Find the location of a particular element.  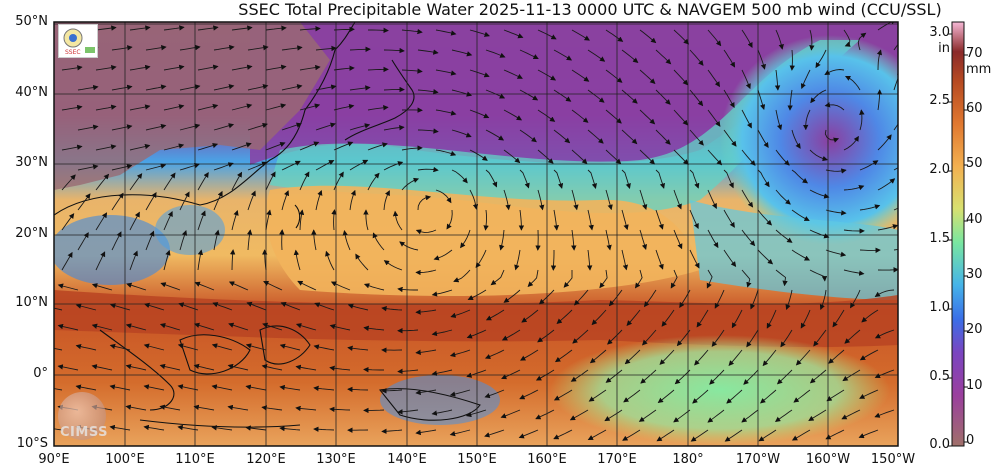

lon-label-150w: 150°W is located at coordinates (893, 459).